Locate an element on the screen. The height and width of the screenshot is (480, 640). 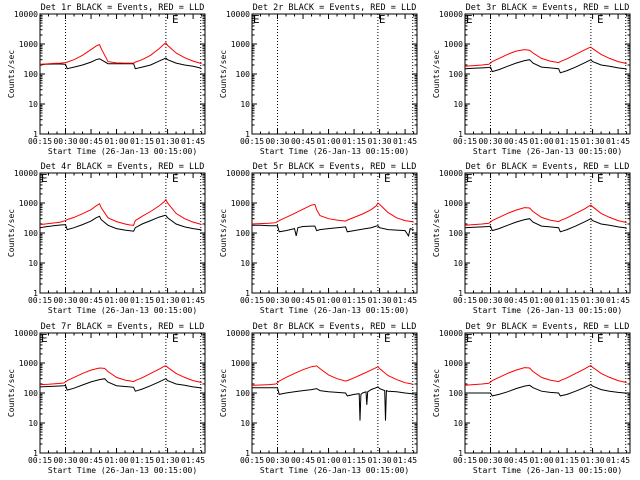
panel-title: Det 5r BLACK = Events, RED = LLD is located at coordinates (335, 167).